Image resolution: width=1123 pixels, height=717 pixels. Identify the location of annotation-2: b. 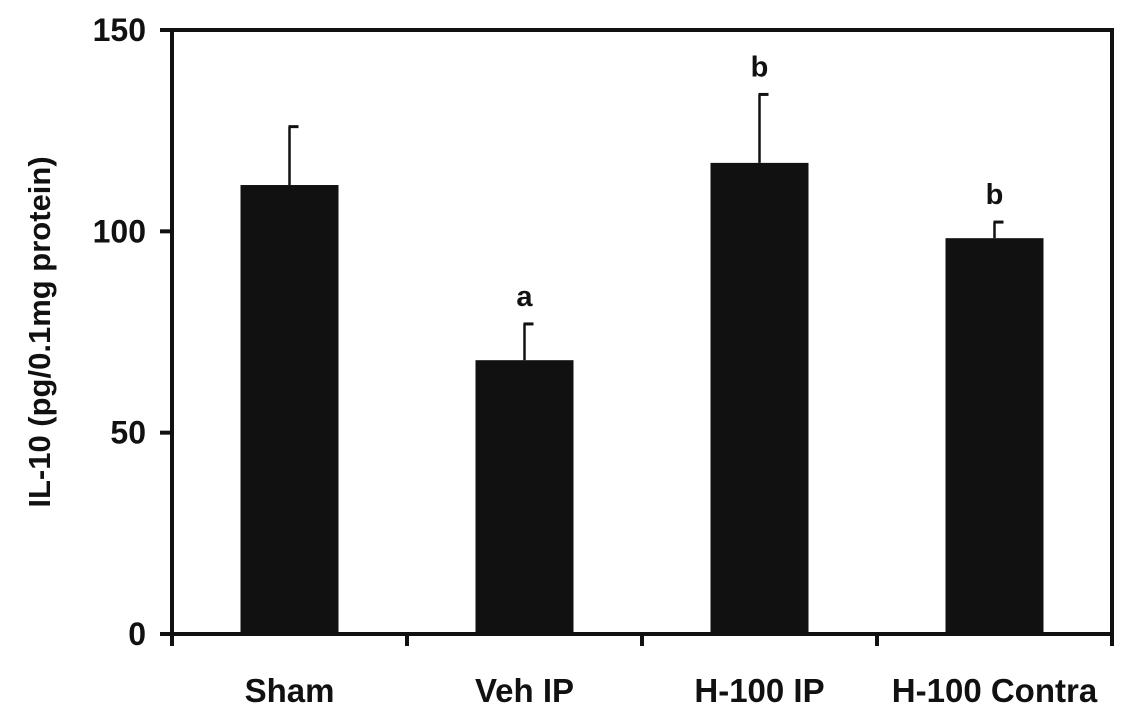
(760, 67).